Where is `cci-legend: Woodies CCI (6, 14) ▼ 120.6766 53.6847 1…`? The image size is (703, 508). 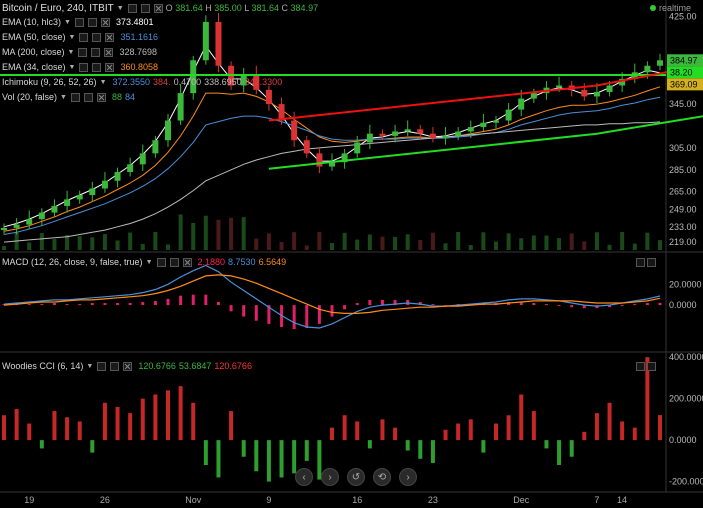
cci-legend: Woodies CCI (6, 14) ▼ 120.6766 53.6847 1… is located at coordinates (127, 366).